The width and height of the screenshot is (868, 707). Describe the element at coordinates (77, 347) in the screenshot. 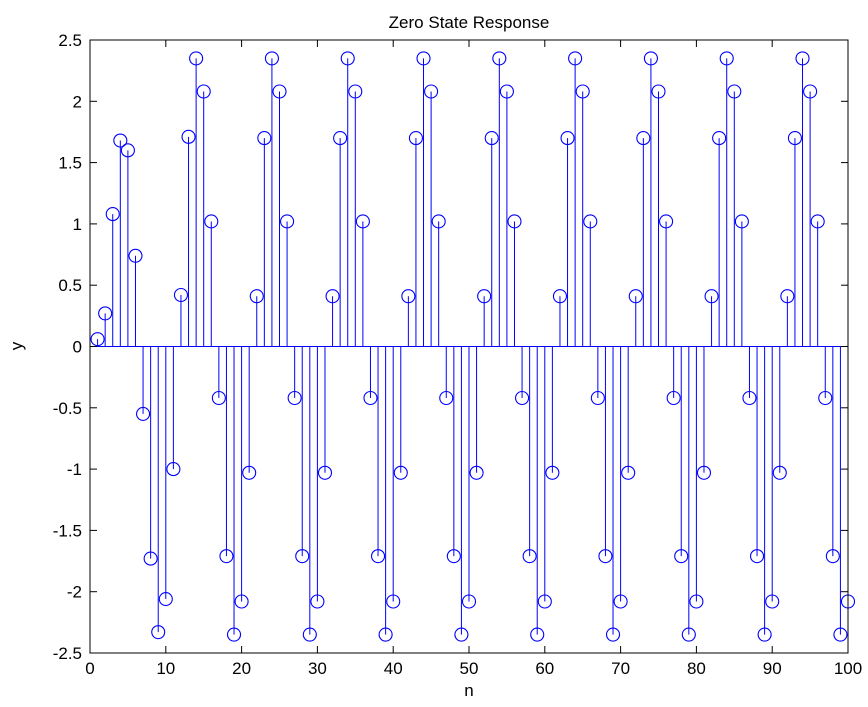

I see `y-tick-label: 0` at that location.